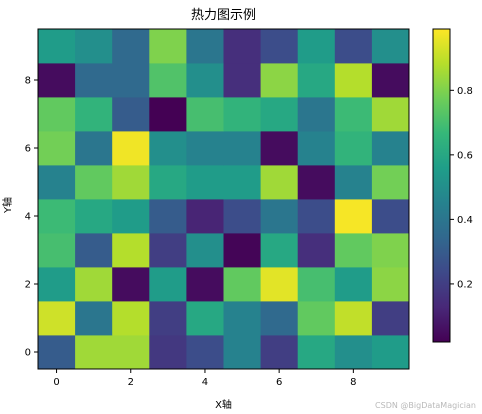 The height and width of the screenshot is (414, 482). I want to click on colorbar-tick-label: 0.4, so click(465, 220).